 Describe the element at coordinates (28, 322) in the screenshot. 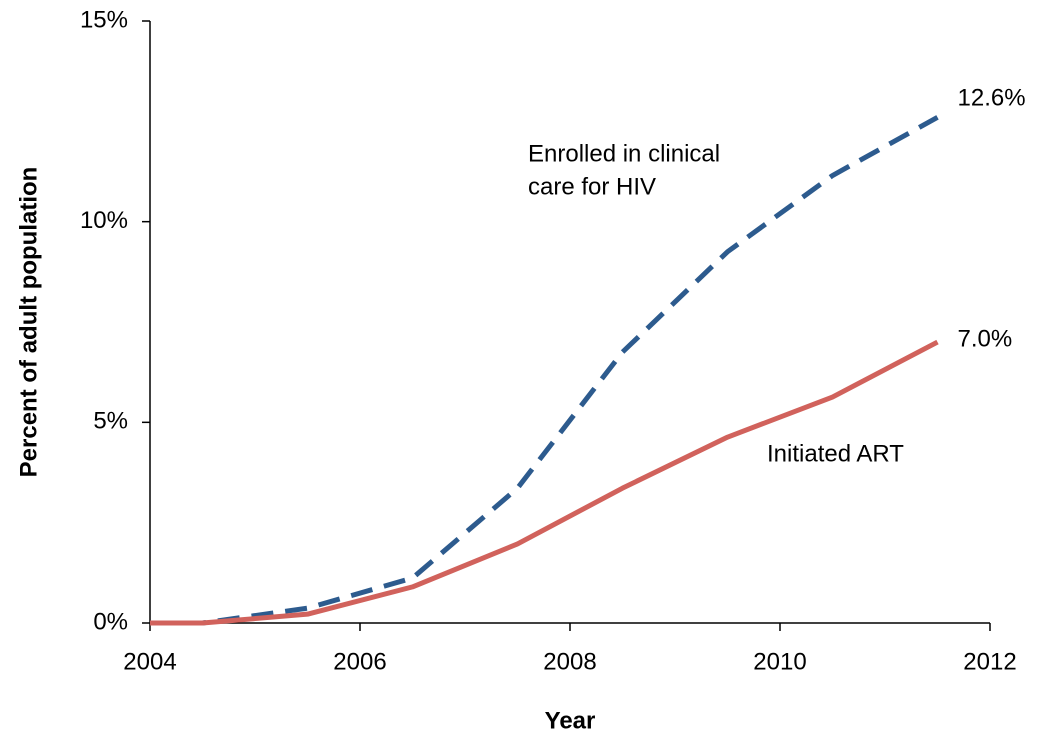

I see `y-axis-title: Percent of adult population` at that location.